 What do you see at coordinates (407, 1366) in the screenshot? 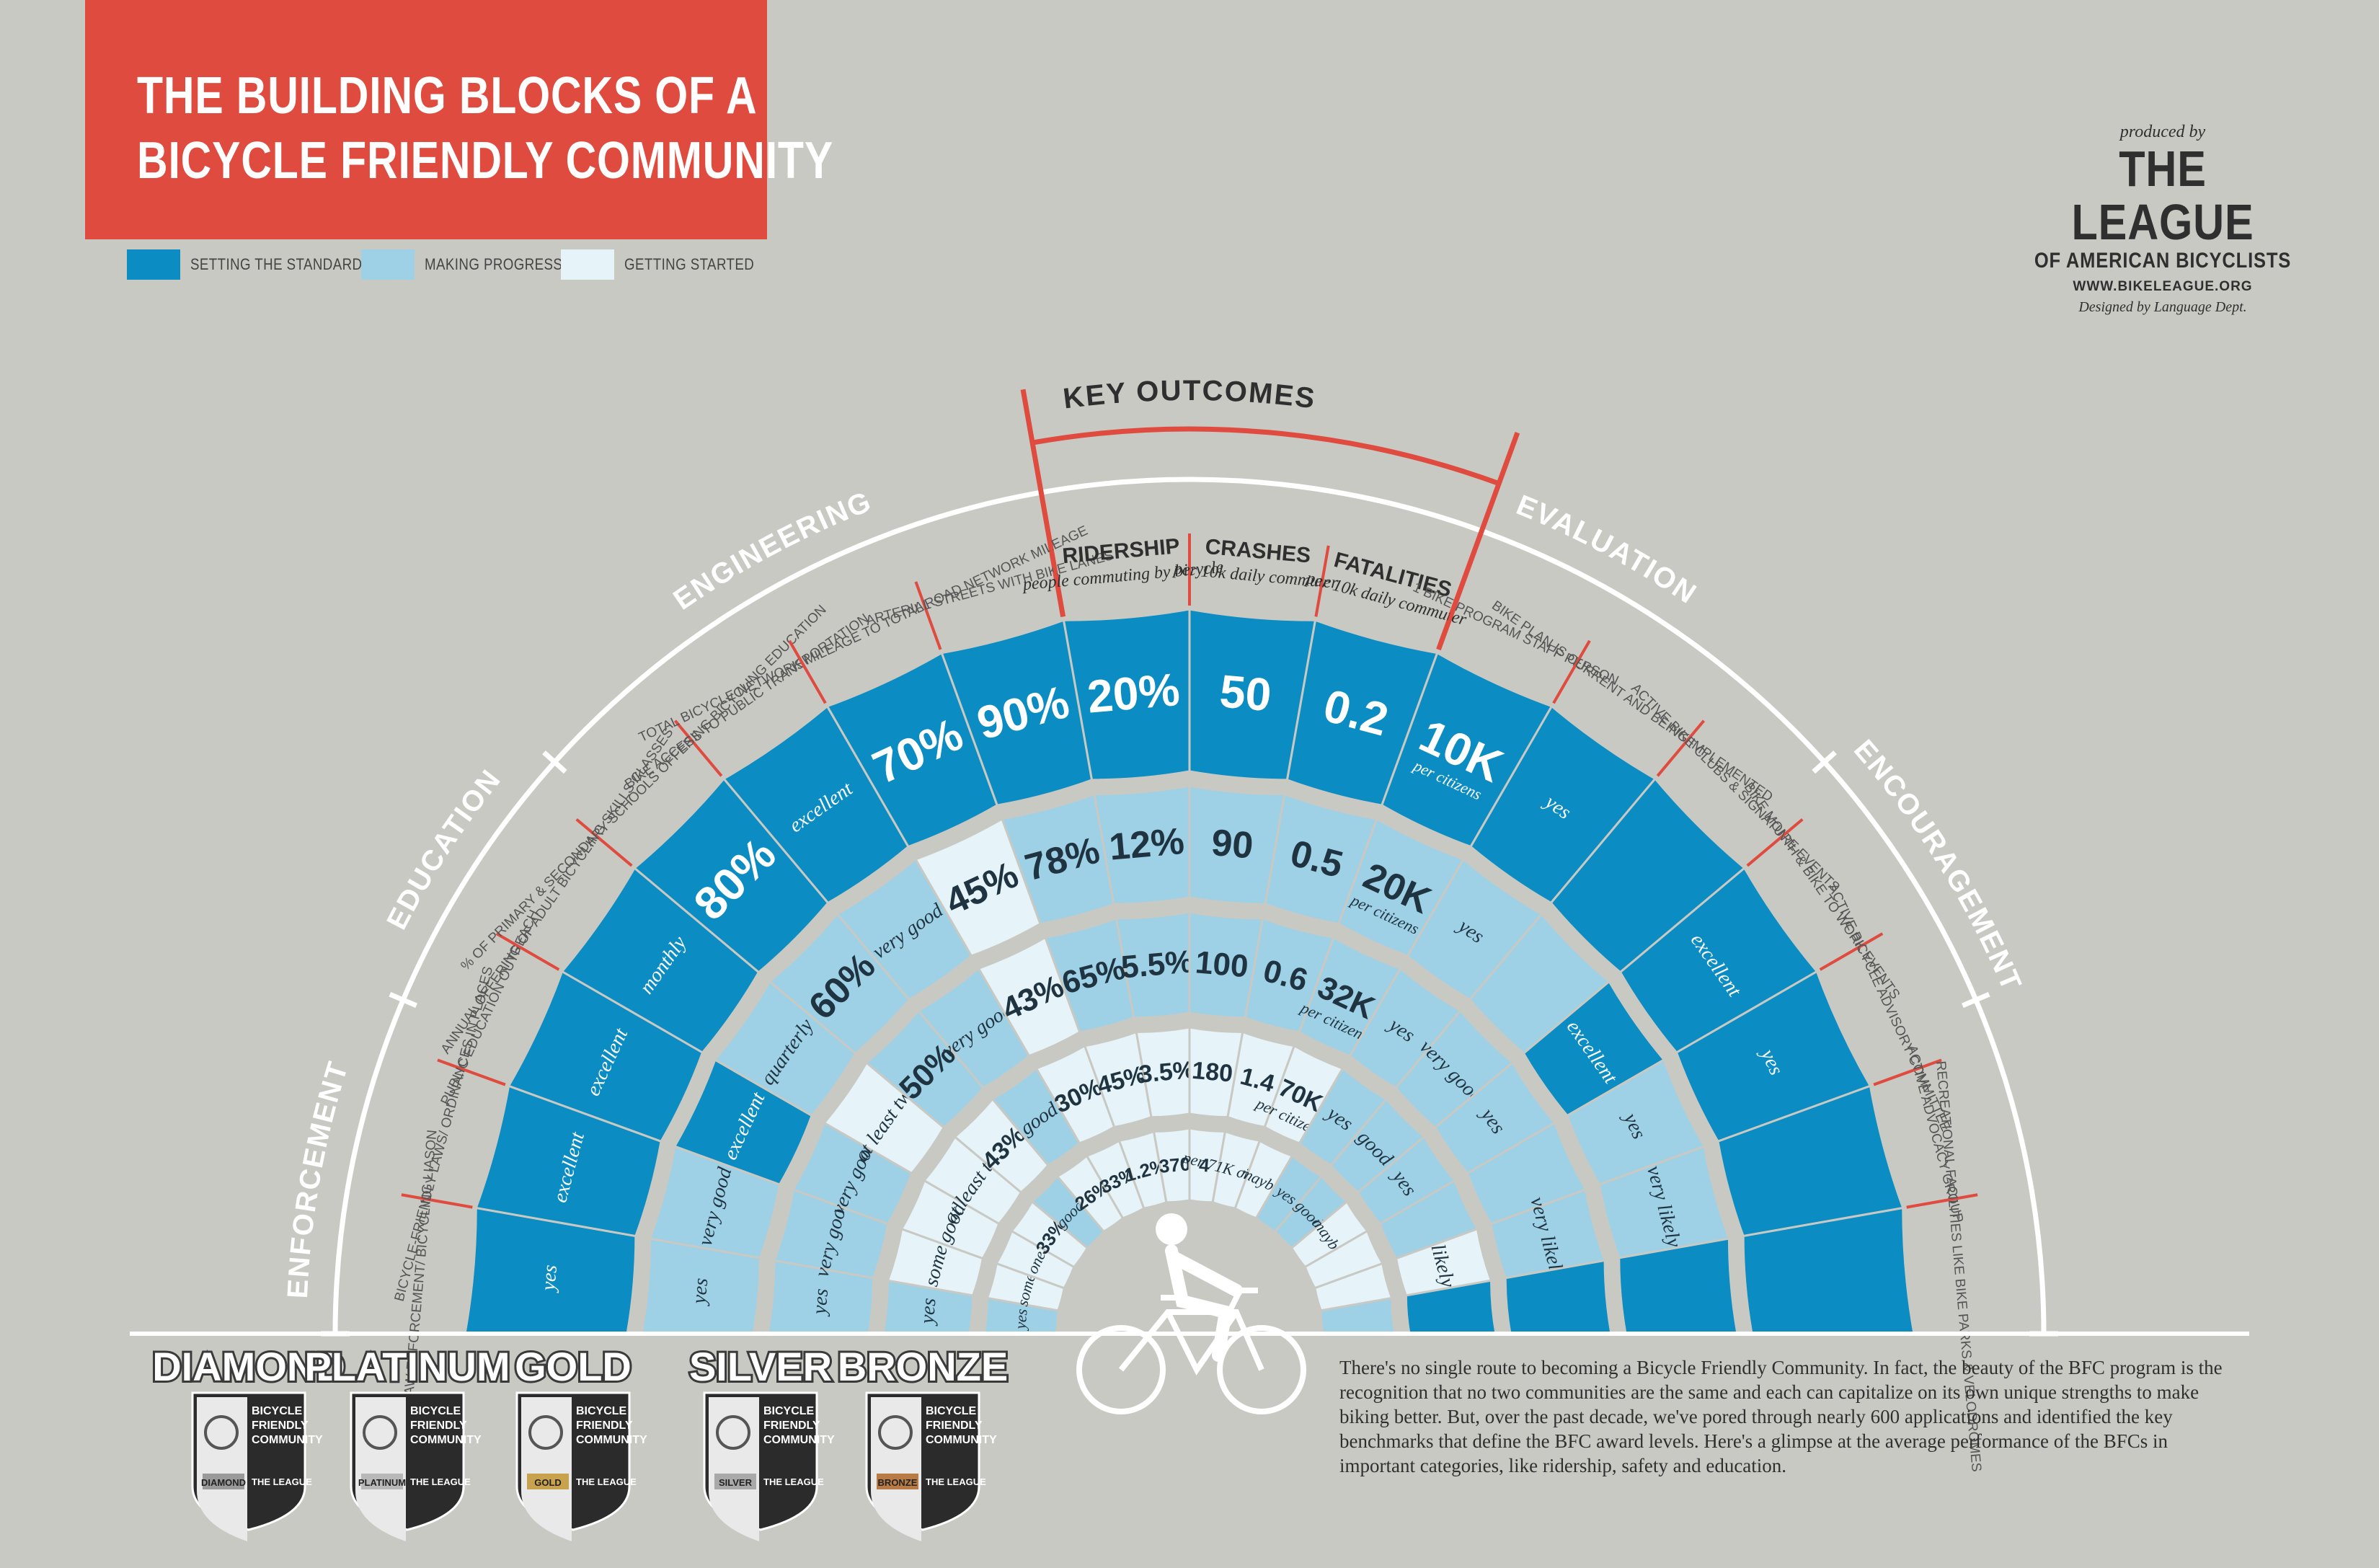
I see `level-name: PLATINUM` at bounding box center [407, 1366].